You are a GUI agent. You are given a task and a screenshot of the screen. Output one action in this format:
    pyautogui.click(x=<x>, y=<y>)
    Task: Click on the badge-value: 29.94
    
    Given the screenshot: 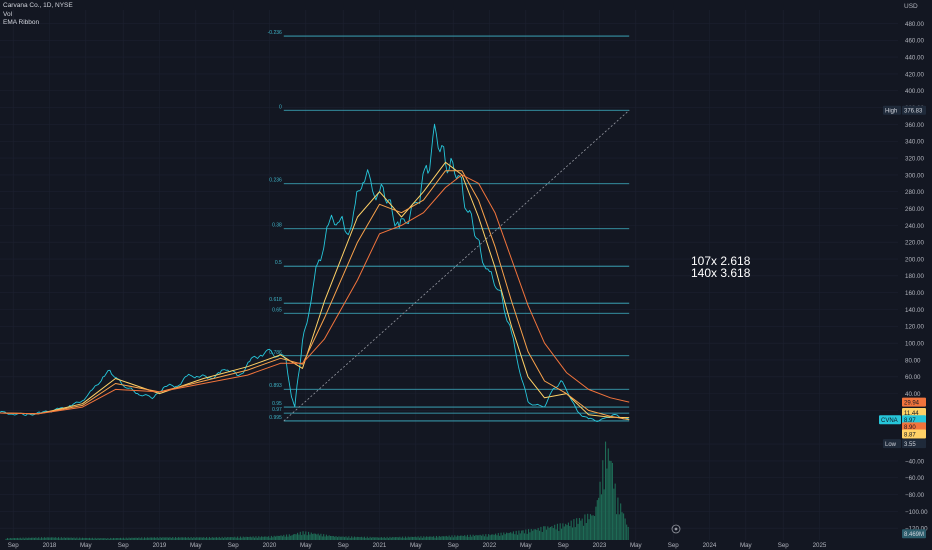 What is the action you would take?
    pyautogui.click(x=912, y=403)
    